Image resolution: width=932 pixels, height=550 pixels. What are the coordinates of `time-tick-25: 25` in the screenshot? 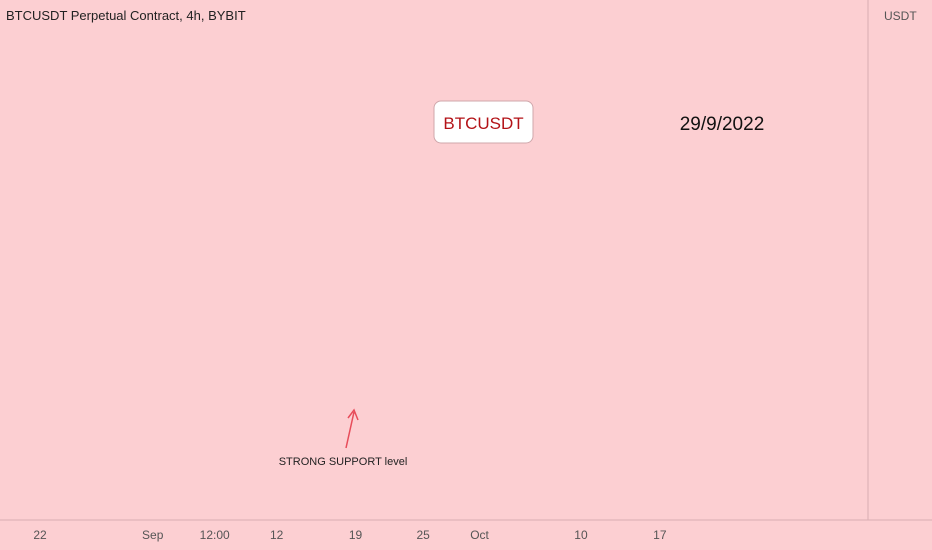 It's located at (424, 535).